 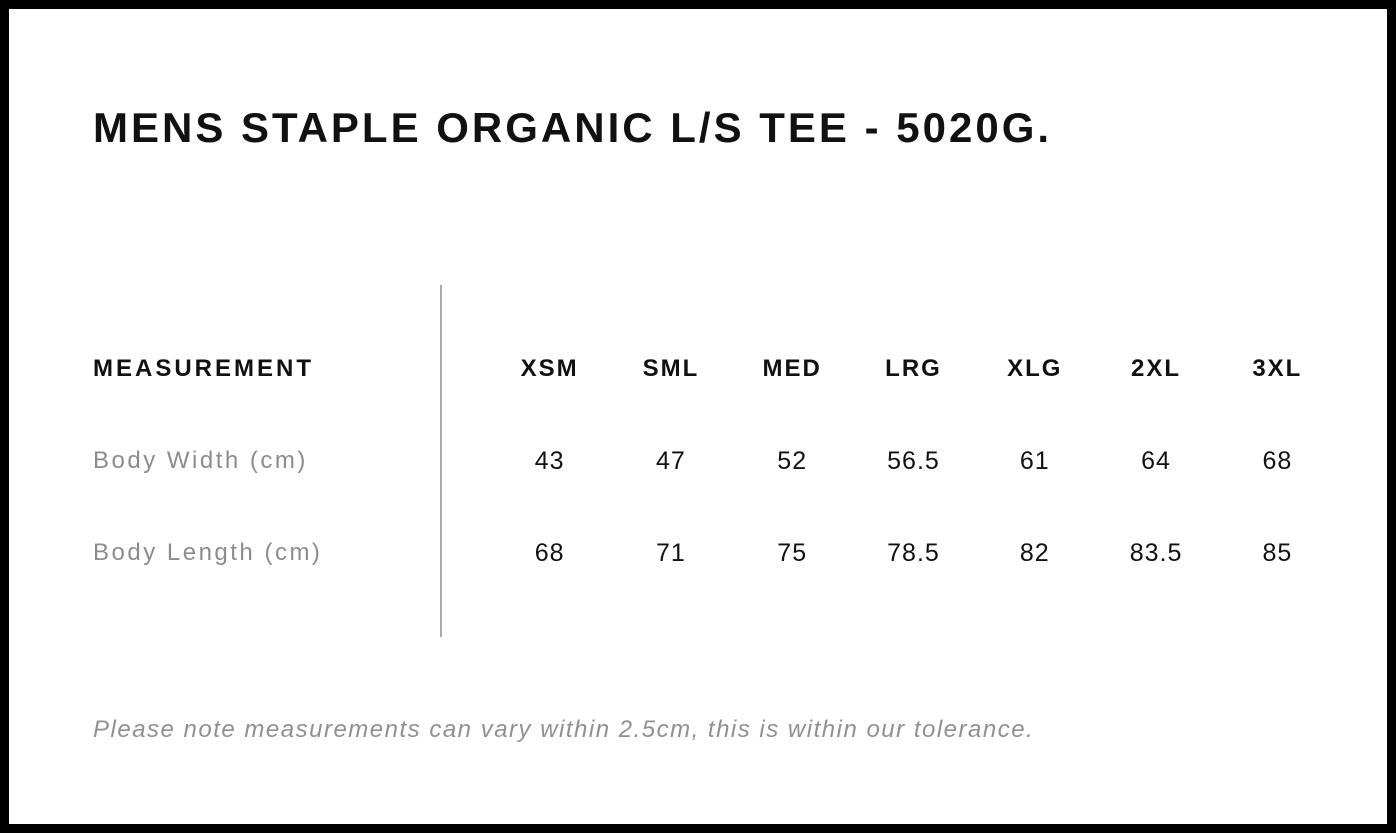 I want to click on column-divider-line, so click(x=441, y=461).